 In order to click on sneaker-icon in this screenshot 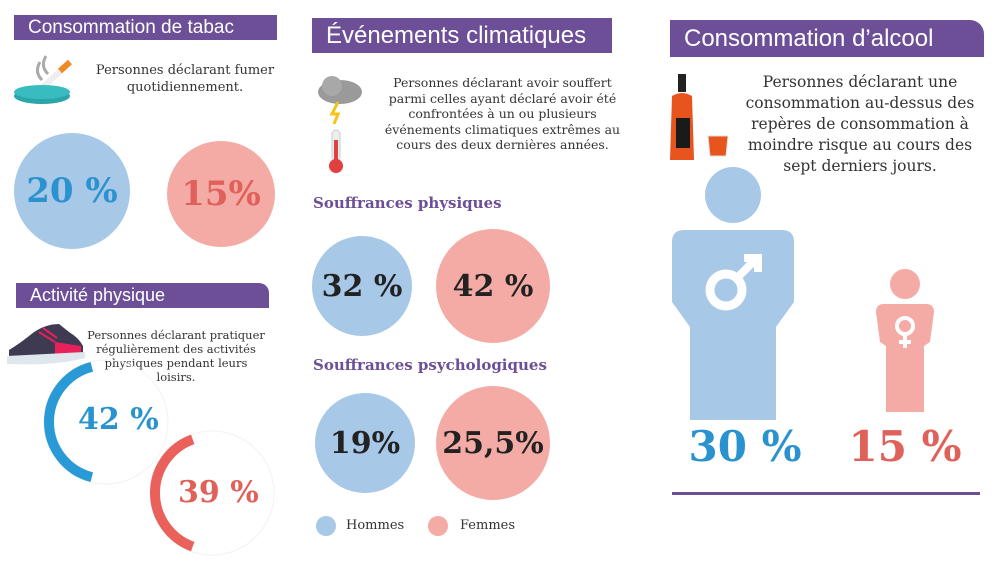, I will do `click(46, 344)`.